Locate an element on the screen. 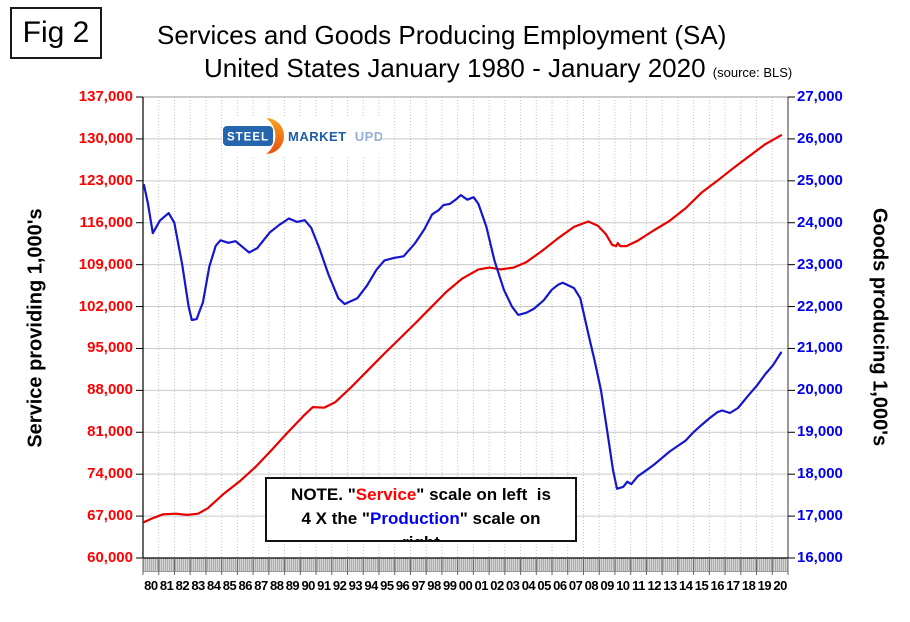 The width and height of the screenshot is (910, 622). figure-number-label: Fig 2 is located at coordinates (56, 32).